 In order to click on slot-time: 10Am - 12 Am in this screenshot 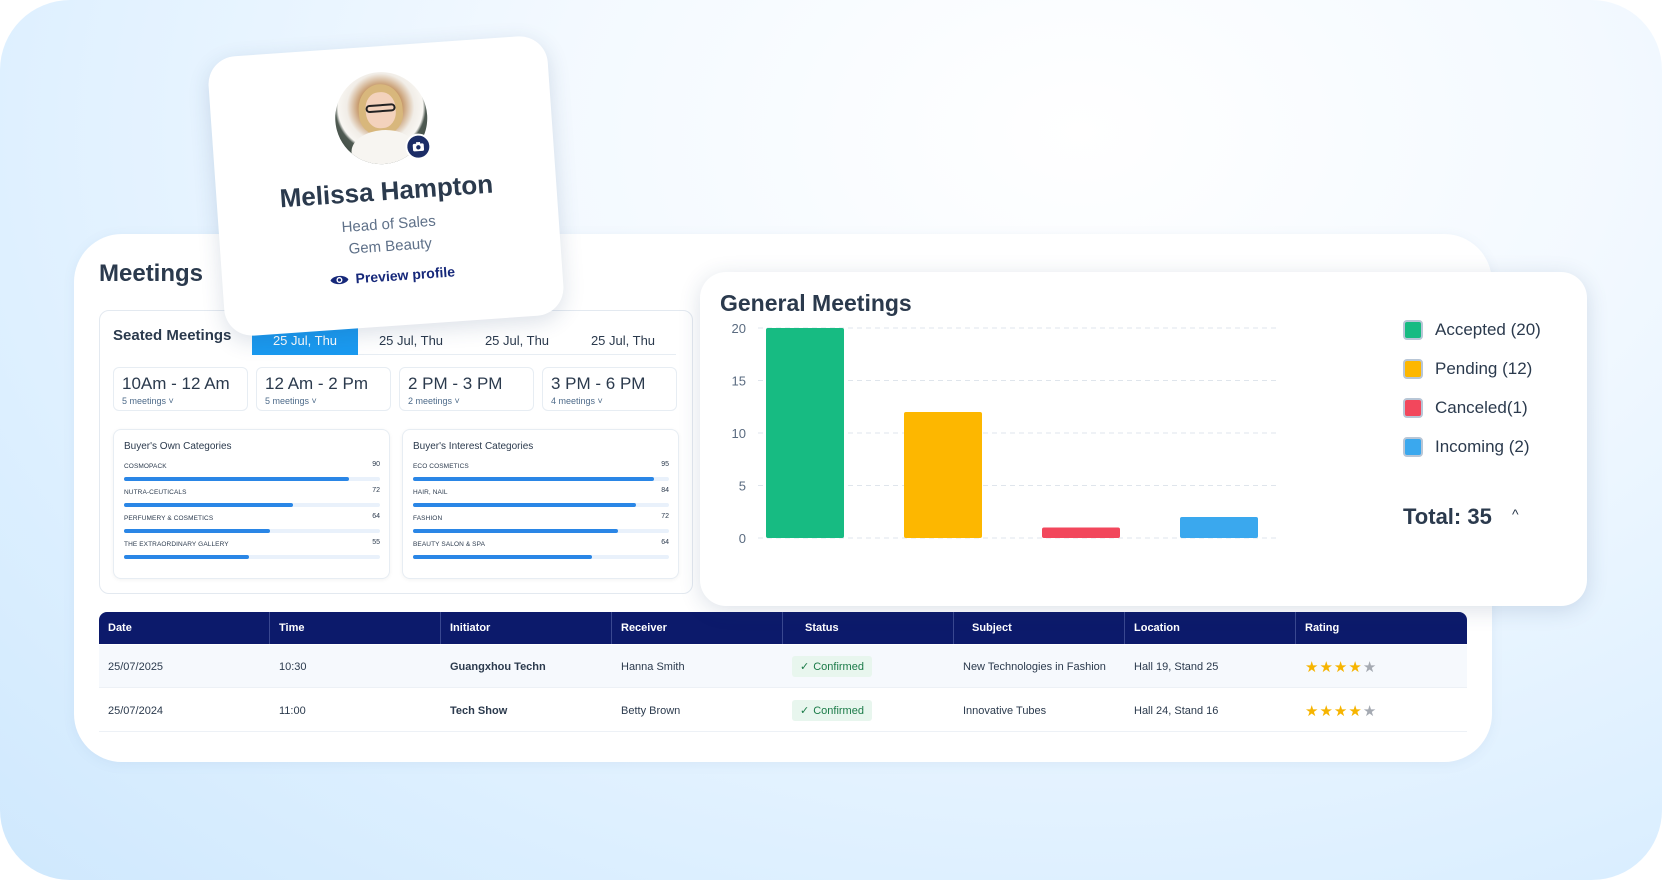, I will do `click(176, 383)`.